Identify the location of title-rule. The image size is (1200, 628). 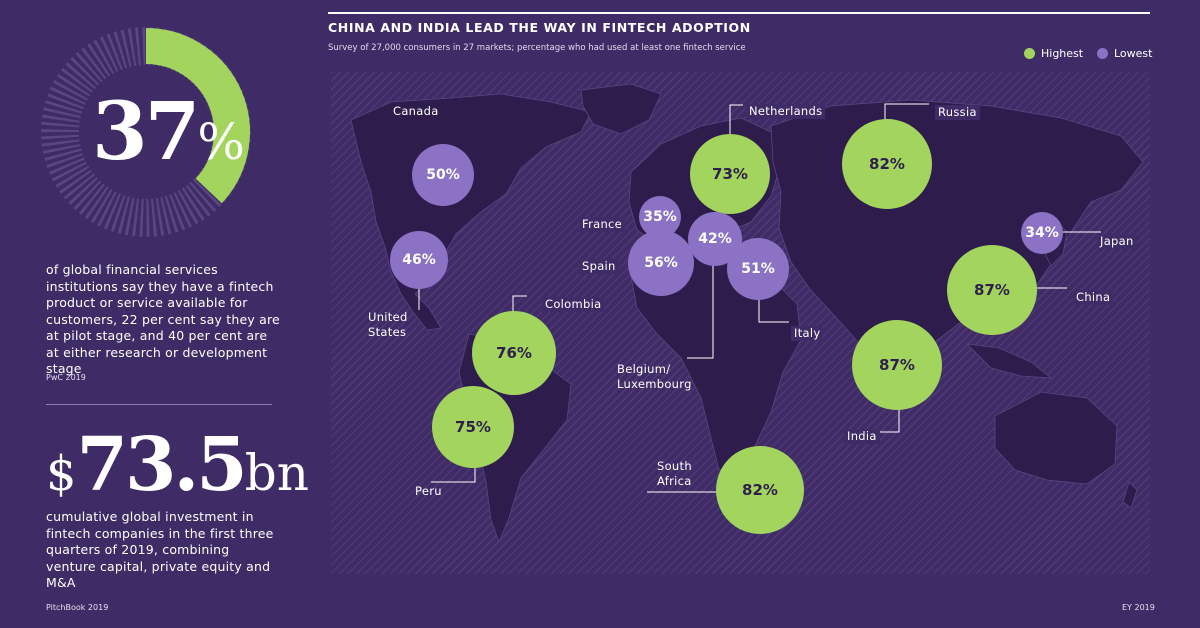
(739, 13).